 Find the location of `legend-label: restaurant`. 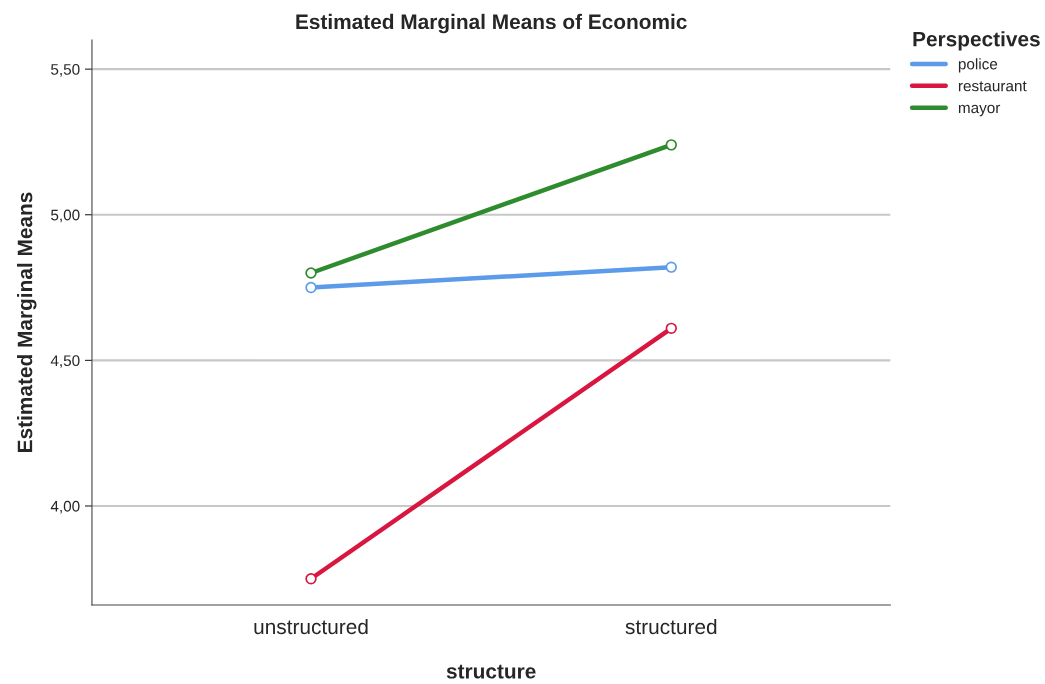

legend-label: restaurant is located at coordinates (992, 86).